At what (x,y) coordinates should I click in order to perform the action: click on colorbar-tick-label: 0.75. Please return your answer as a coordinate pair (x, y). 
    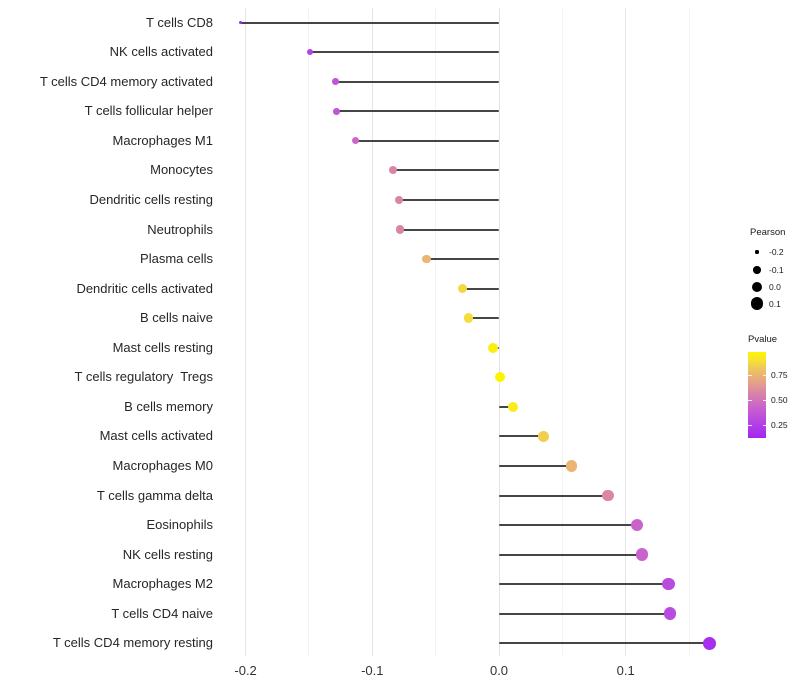
    Looking at the image, I should click on (779, 375).